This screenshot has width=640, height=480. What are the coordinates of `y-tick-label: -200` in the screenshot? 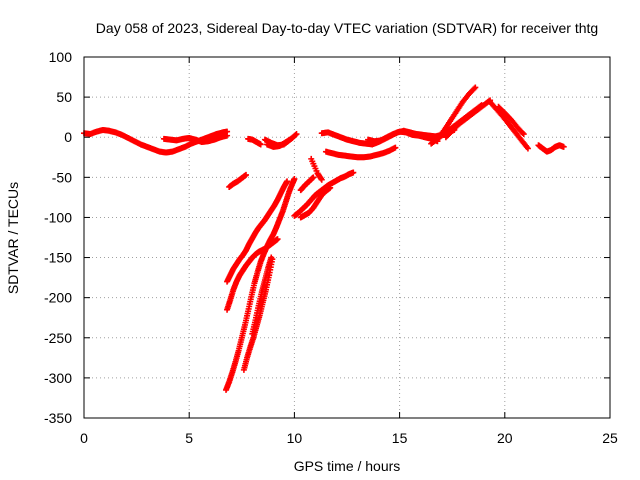 It's located at (58, 298).